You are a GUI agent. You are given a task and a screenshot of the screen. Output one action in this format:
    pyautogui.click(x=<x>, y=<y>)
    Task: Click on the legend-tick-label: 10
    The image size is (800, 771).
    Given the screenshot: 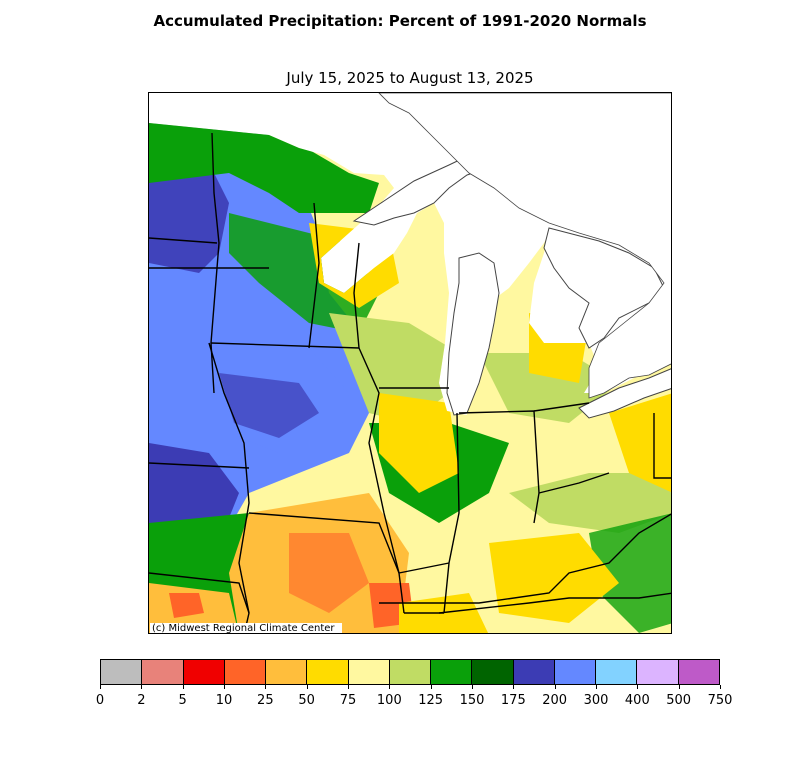 What is the action you would take?
    pyautogui.click(x=224, y=696)
    